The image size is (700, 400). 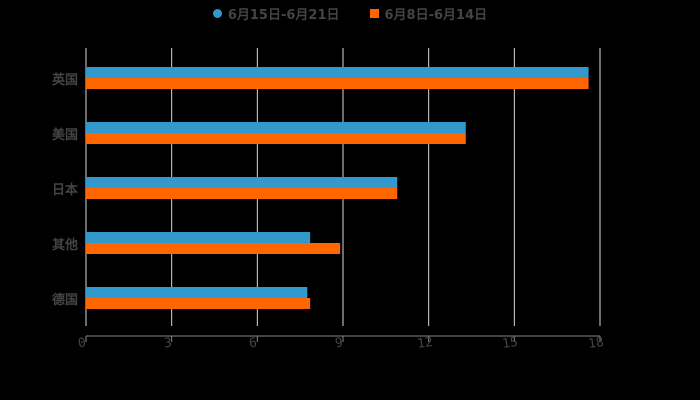 I want to click on legend-item-series-0: 6月15日-6月21日, so click(x=276, y=13).